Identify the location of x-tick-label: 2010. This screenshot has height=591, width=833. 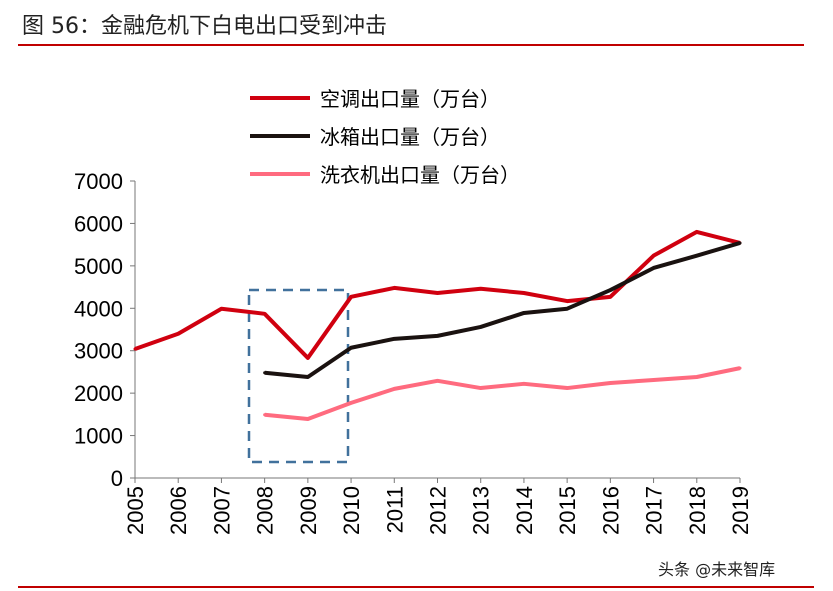
(351, 510).